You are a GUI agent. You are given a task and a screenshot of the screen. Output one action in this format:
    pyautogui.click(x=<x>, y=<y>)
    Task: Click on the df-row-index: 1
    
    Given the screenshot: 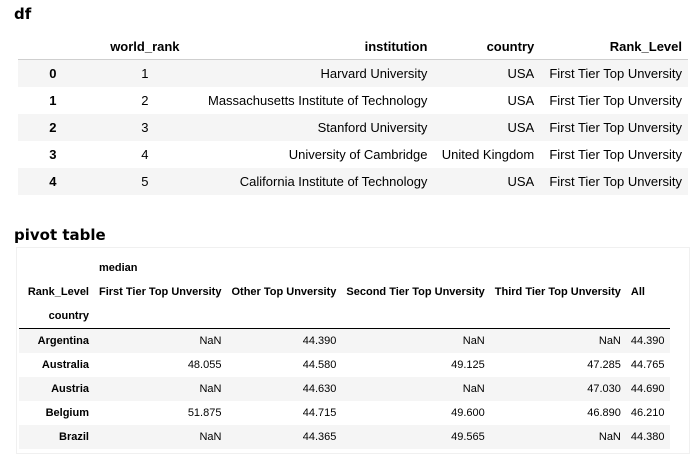 What is the action you would take?
    pyautogui.click(x=53, y=100)
    